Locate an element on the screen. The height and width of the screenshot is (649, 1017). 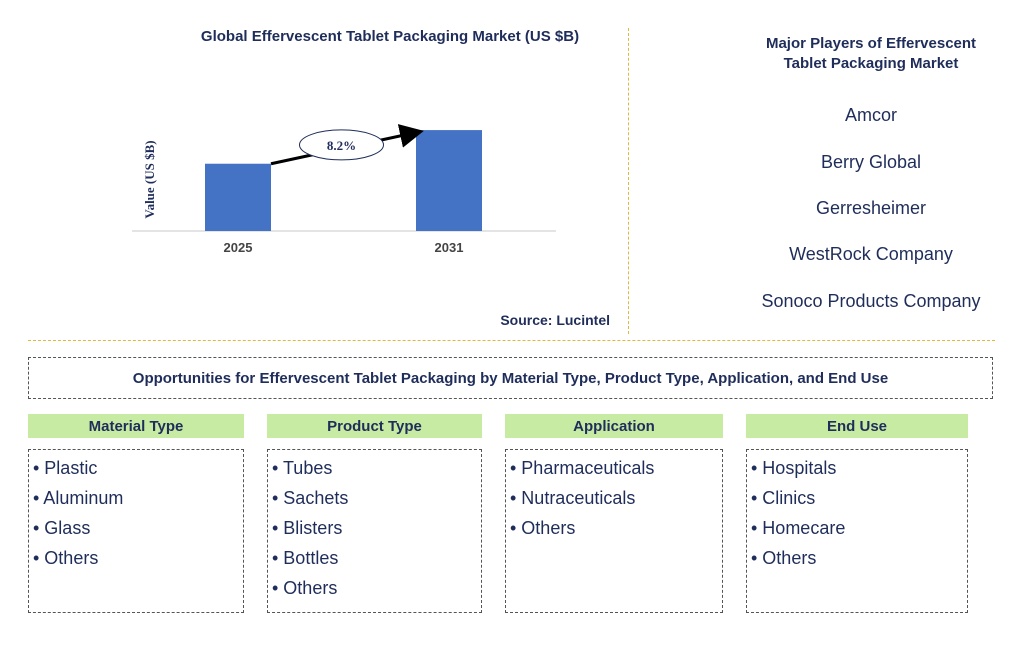
bar-2025 is located at coordinates (238, 197).